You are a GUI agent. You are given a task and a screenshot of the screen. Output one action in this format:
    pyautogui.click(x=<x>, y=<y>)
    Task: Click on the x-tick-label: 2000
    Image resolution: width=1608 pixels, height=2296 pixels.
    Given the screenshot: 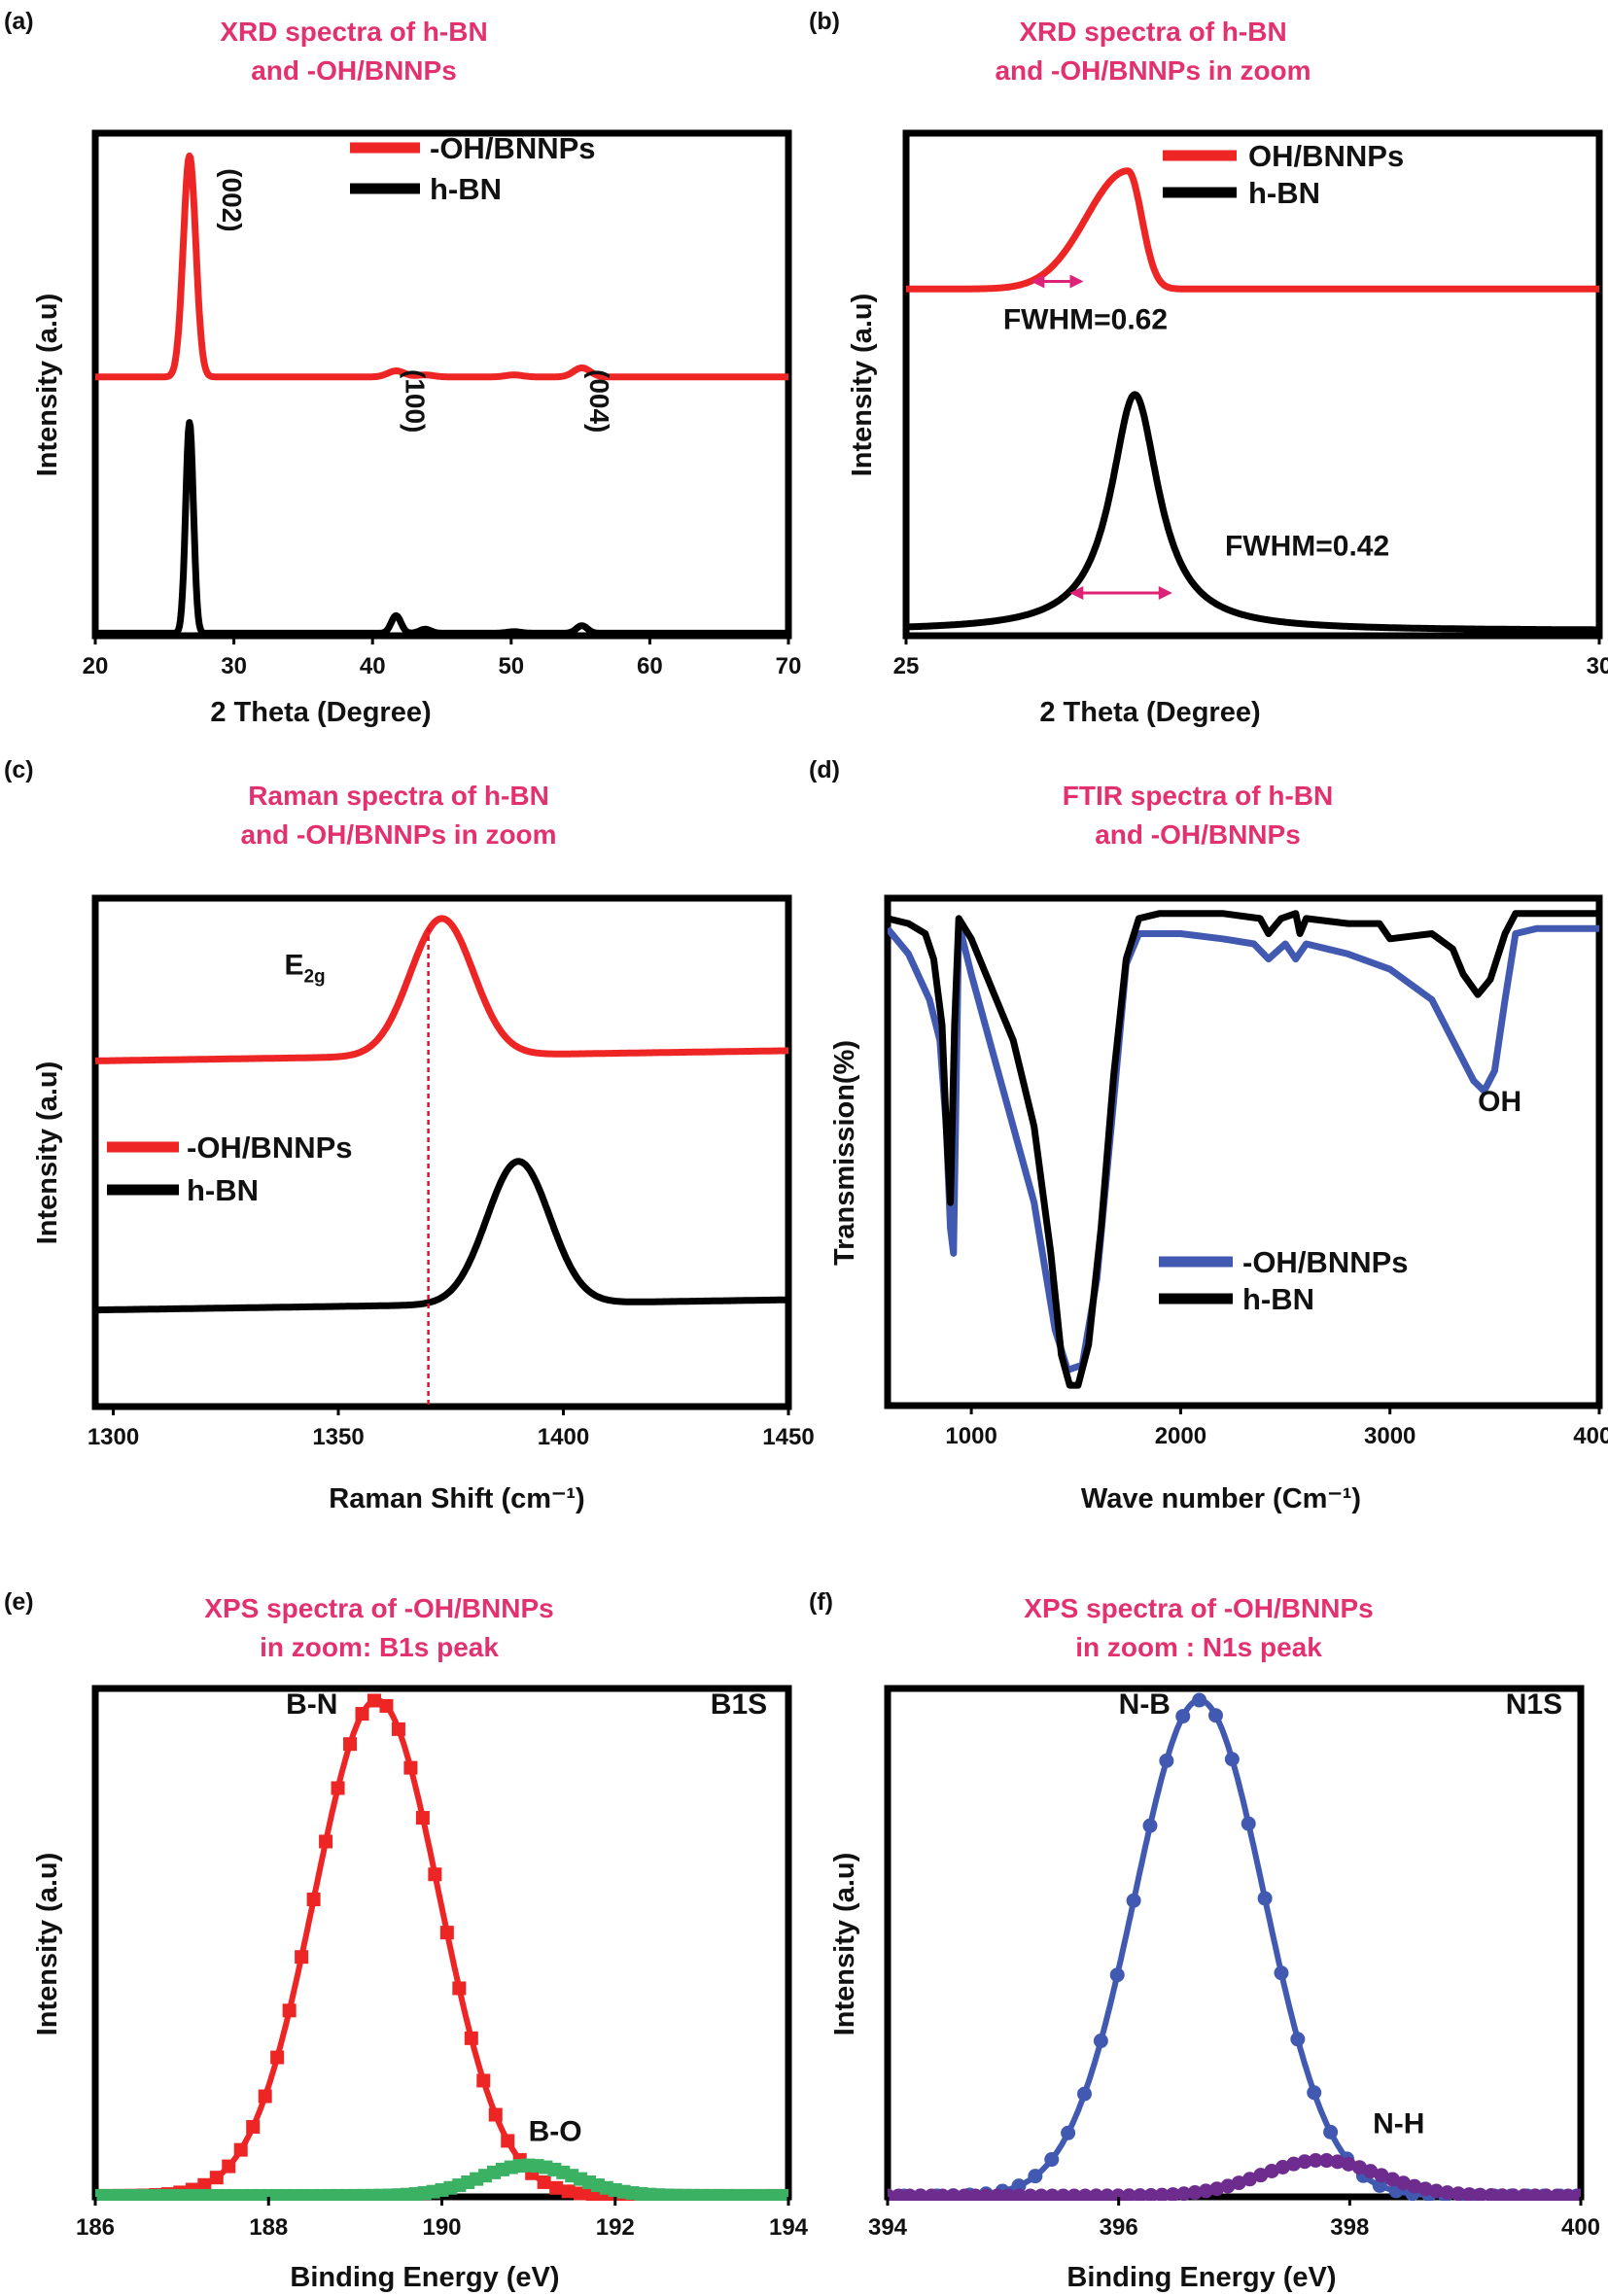 What is the action you would take?
    pyautogui.click(x=1180, y=1436)
    